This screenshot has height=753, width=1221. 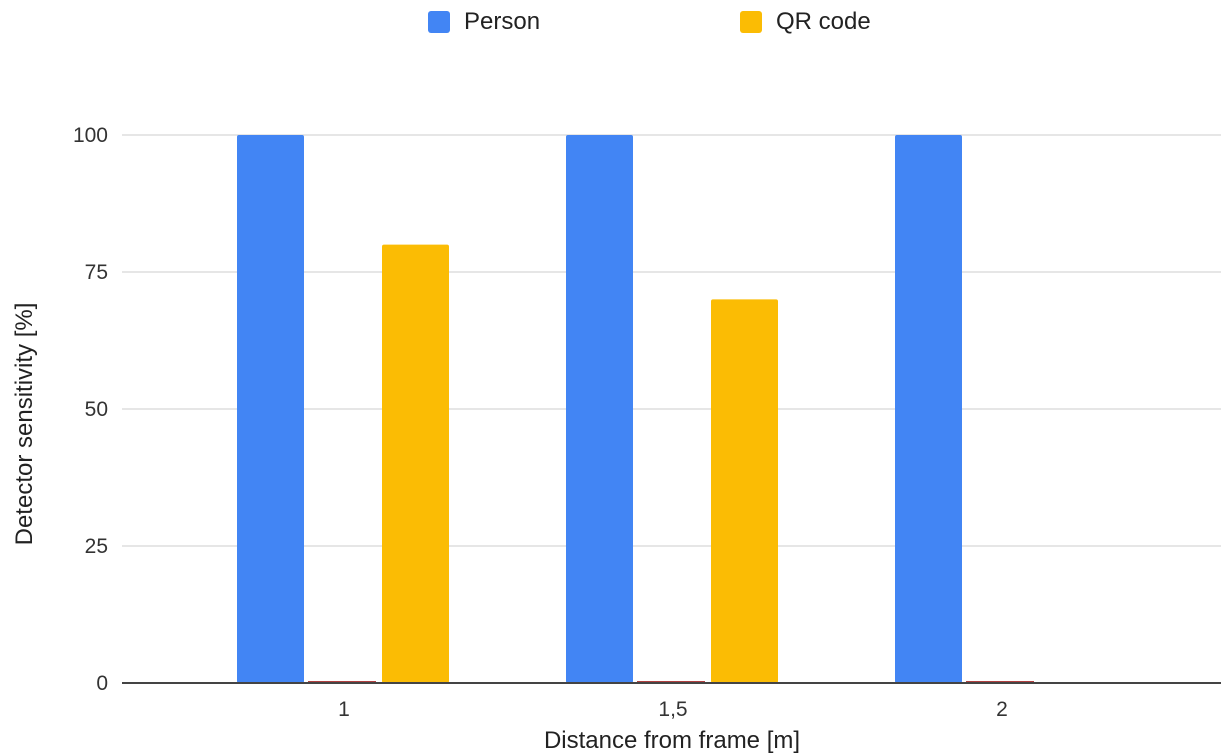 I want to click on legend-item-qr-code: QR code, so click(x=805, y=22).